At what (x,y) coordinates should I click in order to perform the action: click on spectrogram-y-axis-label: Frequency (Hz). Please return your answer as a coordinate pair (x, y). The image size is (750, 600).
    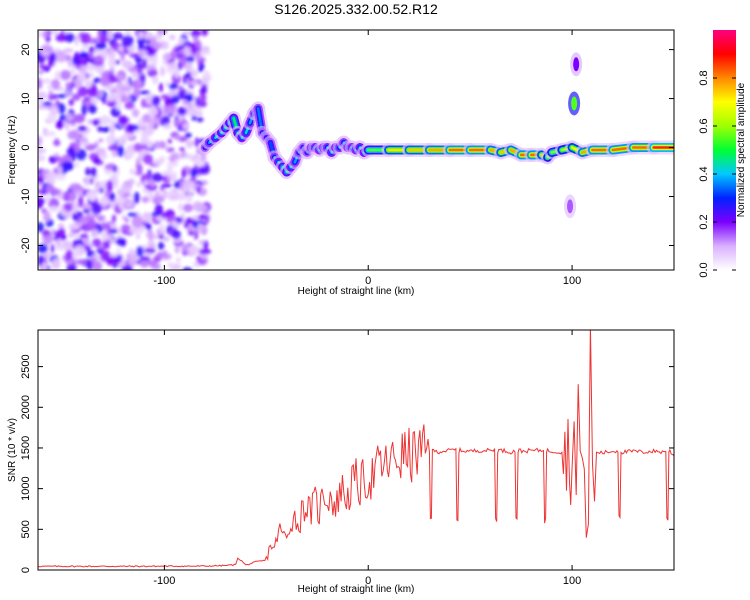
    Looking at the image, I should click on (12, 150).